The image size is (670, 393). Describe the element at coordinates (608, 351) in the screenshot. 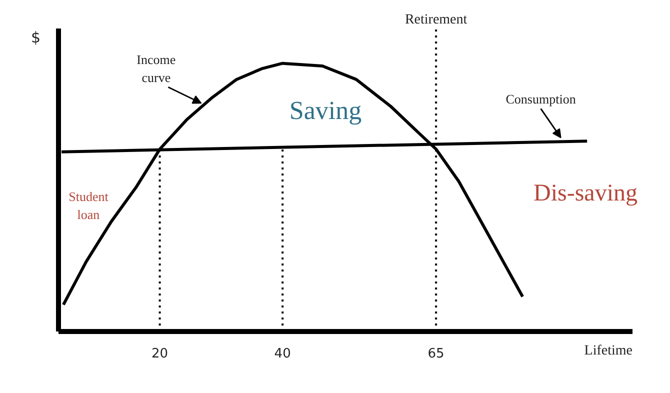

I see `x-axis-title: Lifetime` at that location.